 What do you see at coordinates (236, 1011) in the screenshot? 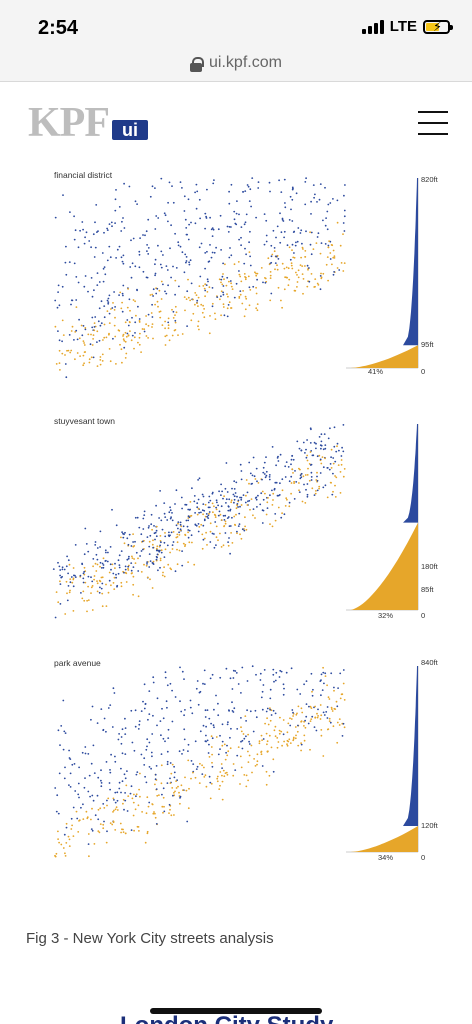
I see `home-indicator` at bounding box center [236, 1011].